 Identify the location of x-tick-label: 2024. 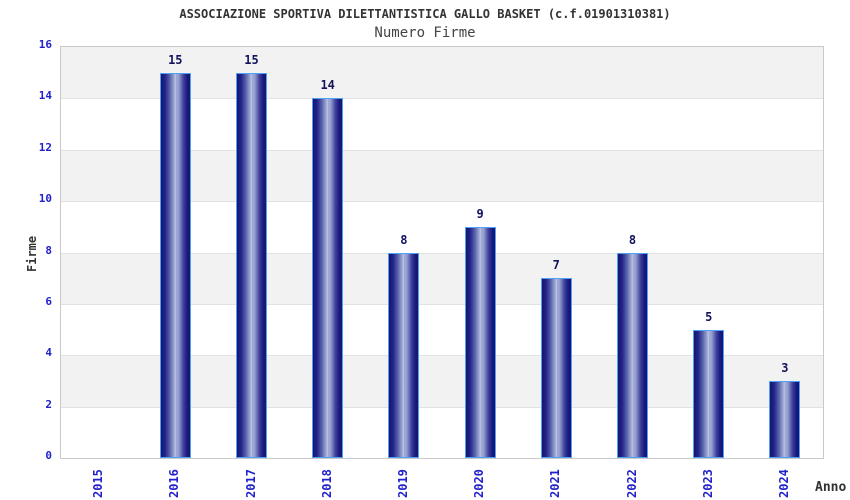
(783, 483).